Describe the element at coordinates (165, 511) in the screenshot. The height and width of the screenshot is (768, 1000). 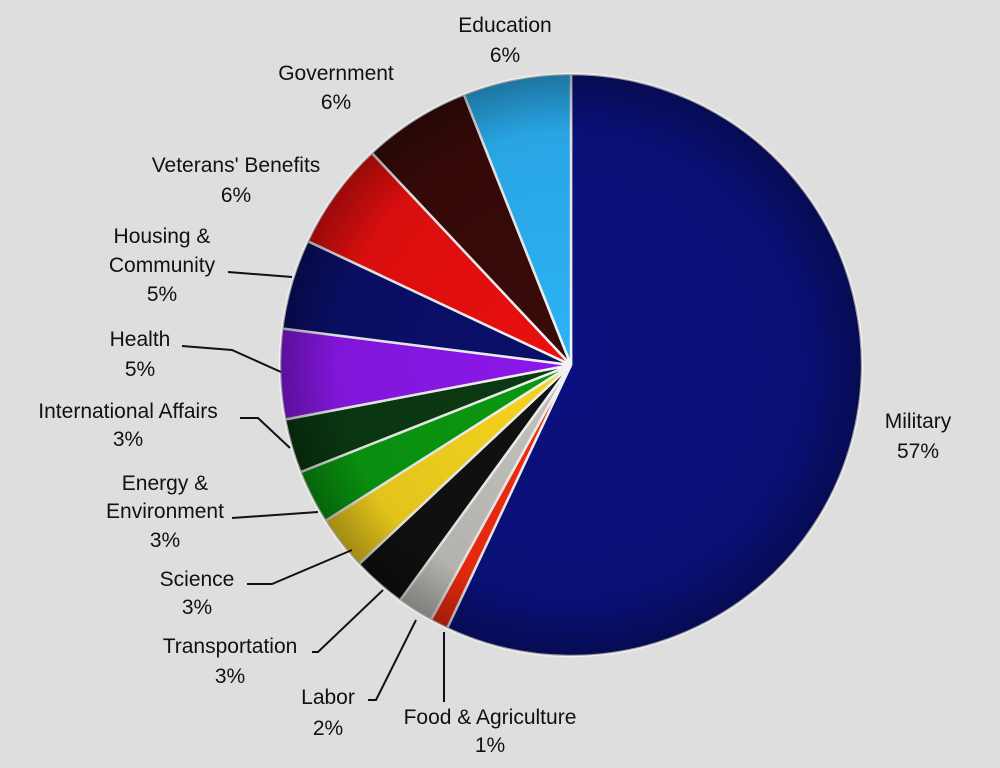
I see `slice-name-energy-environment: Environment` at that location.